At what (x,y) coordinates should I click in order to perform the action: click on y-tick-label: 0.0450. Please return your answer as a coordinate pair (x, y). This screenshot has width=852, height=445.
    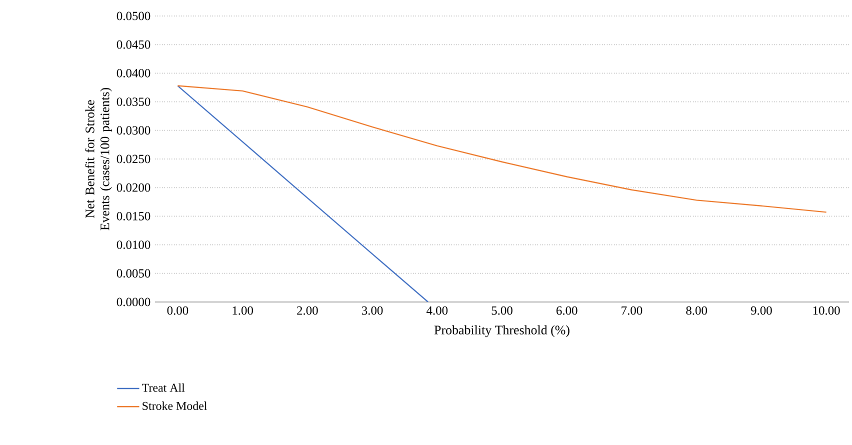
    Looking at the image, I should click on (133, 44).